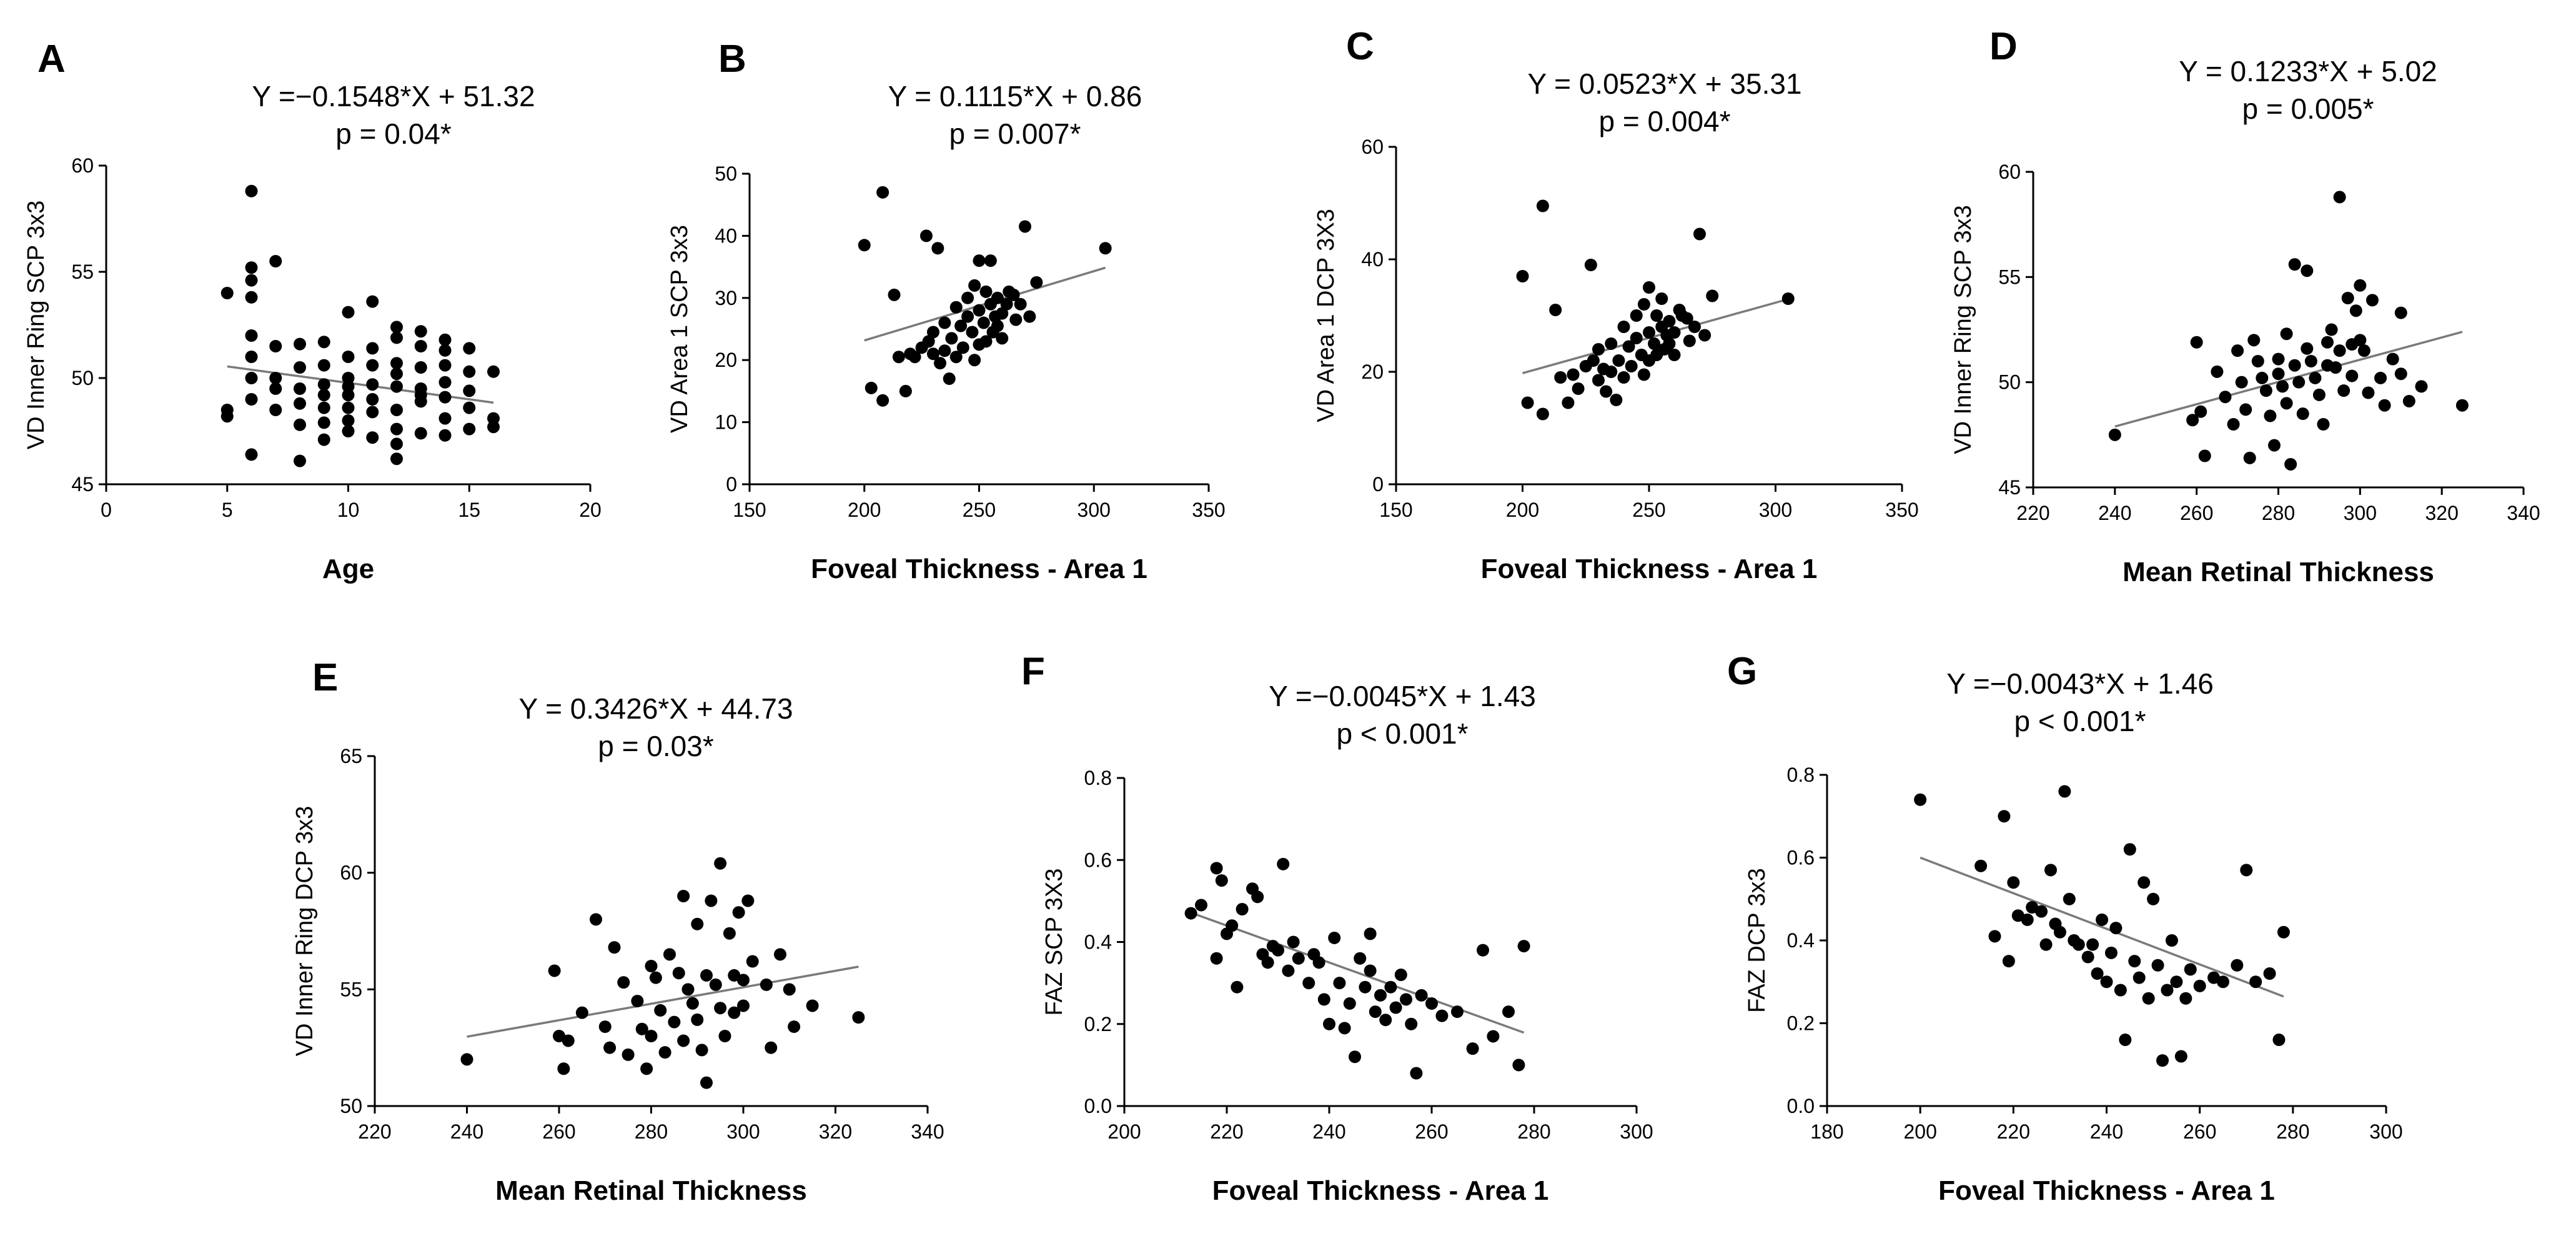  What do you see at coordinates (1655, 336) in the screenshot?
I see `regression-line` at bounding box center [1655, 336].